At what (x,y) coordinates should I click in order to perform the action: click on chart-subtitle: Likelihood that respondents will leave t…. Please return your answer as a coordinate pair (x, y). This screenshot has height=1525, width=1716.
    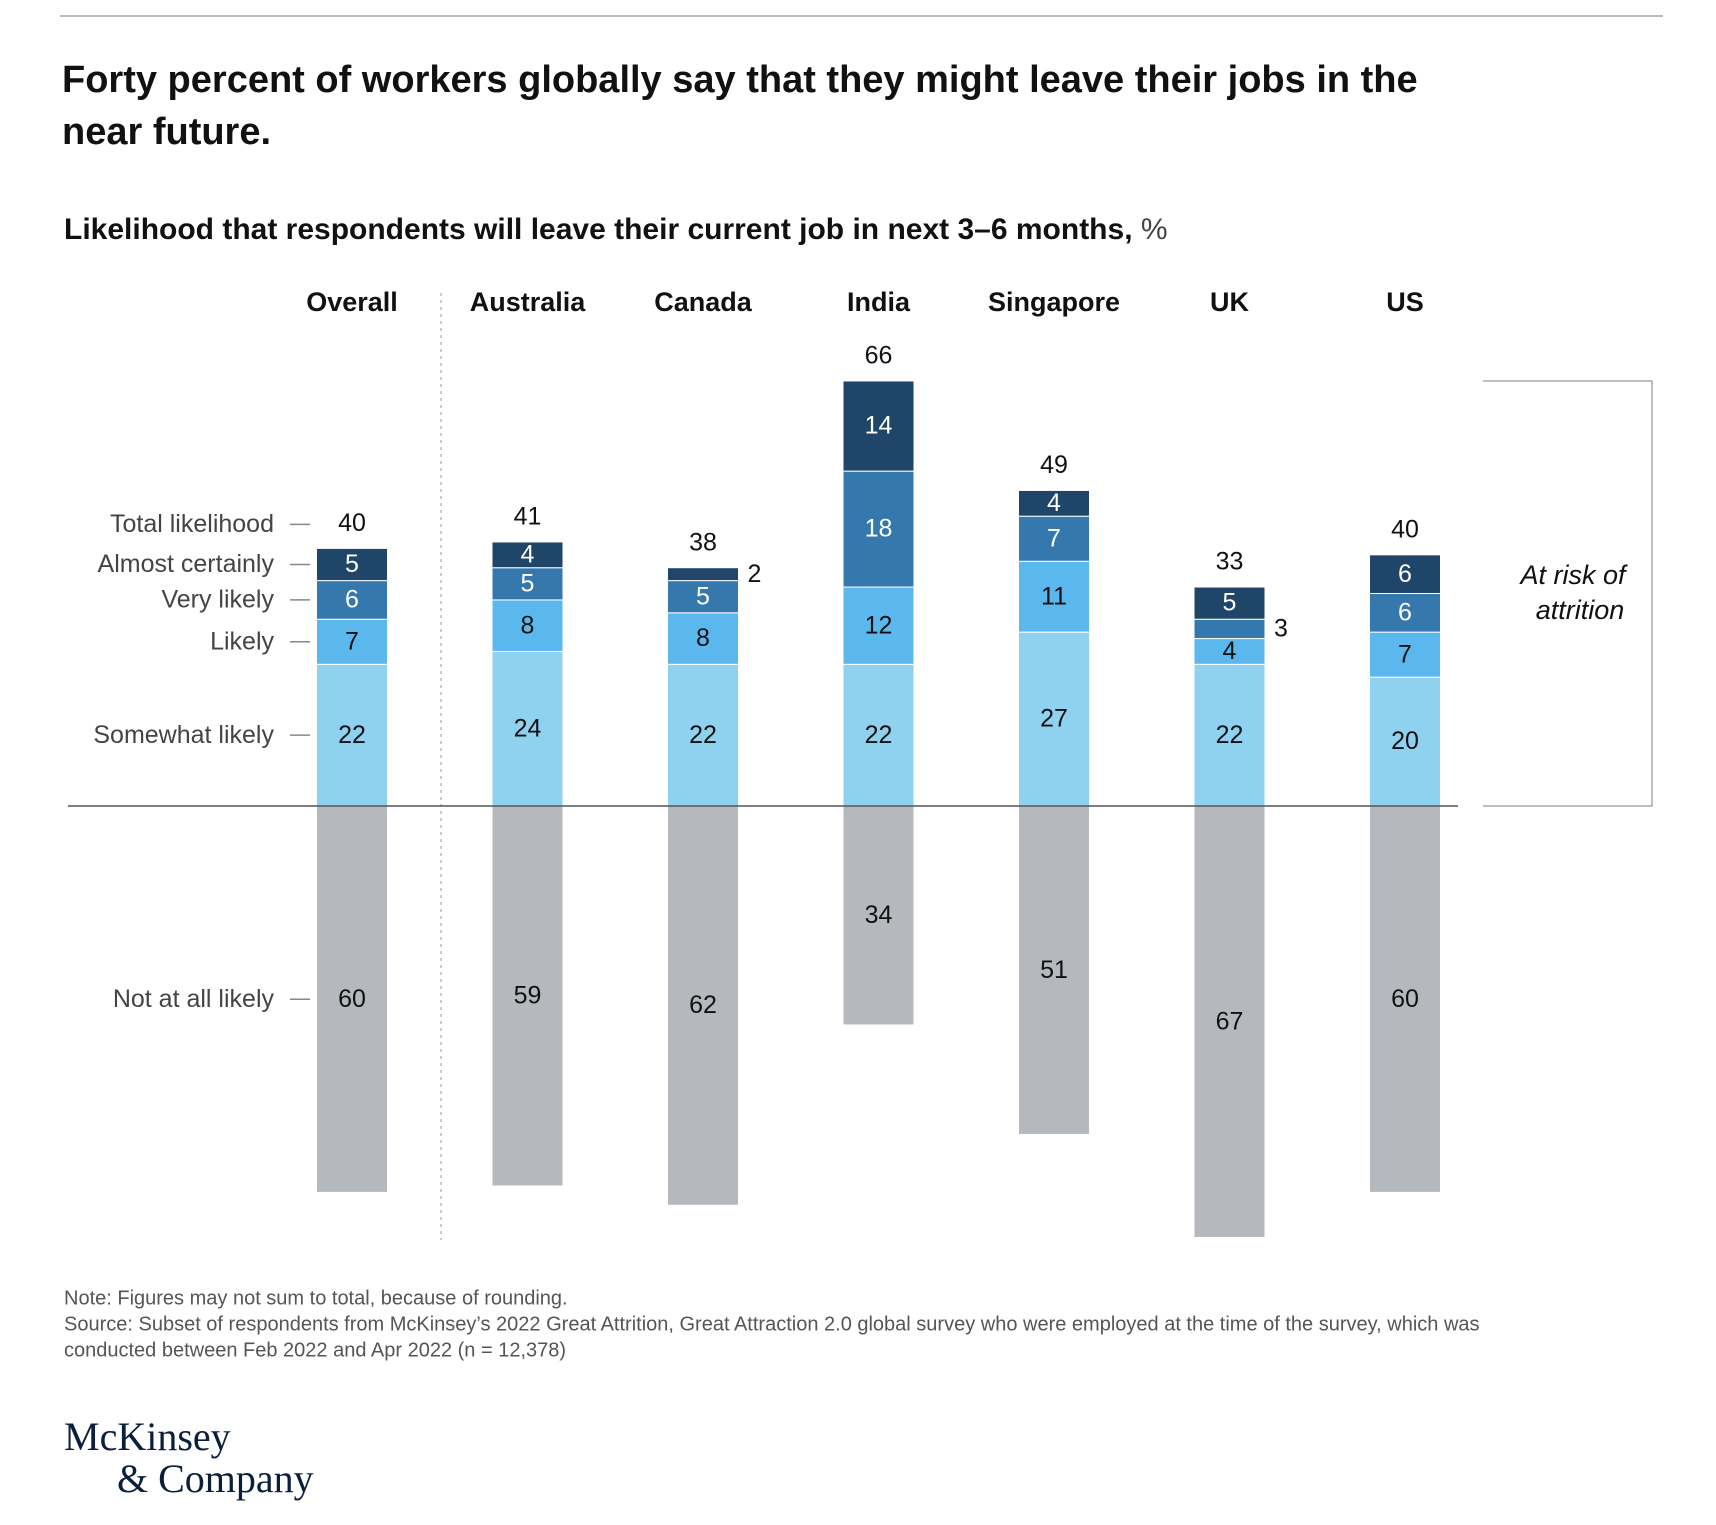
    Looking at the image, I should click on (616, 229).